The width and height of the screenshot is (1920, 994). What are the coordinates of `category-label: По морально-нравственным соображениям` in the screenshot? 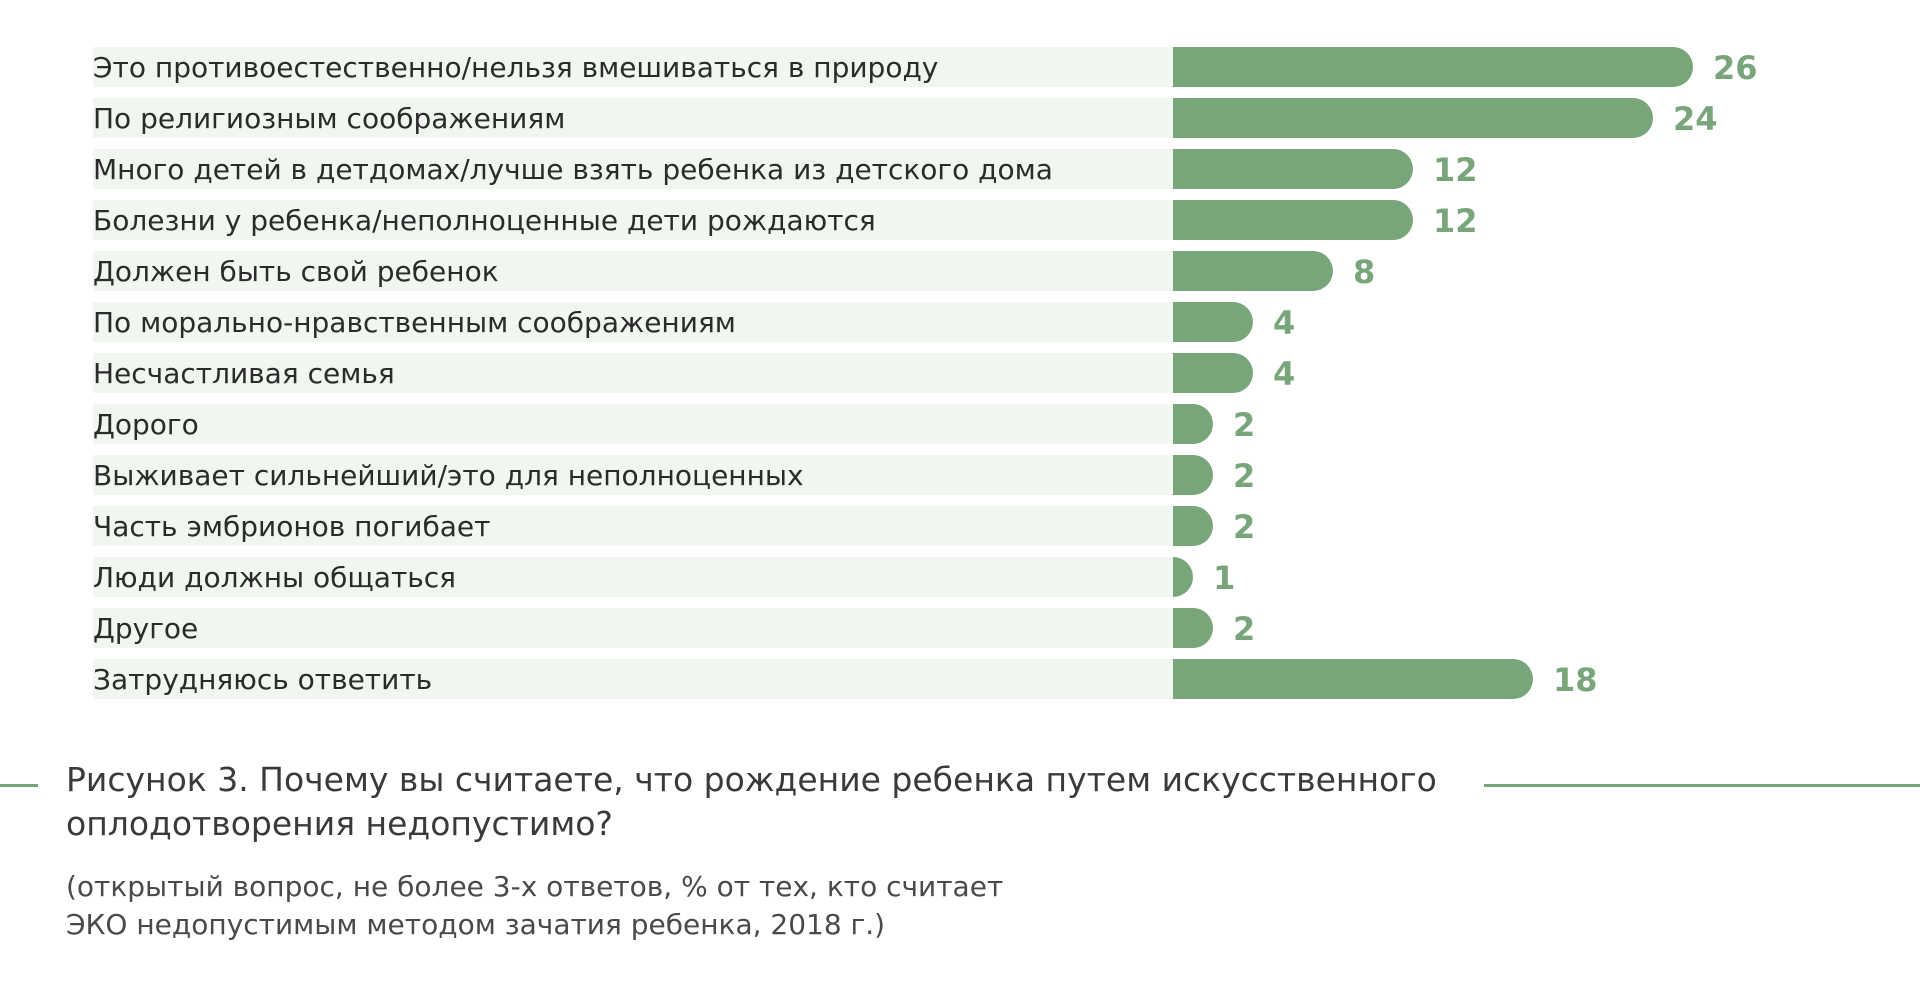 It's located at (414, 322).